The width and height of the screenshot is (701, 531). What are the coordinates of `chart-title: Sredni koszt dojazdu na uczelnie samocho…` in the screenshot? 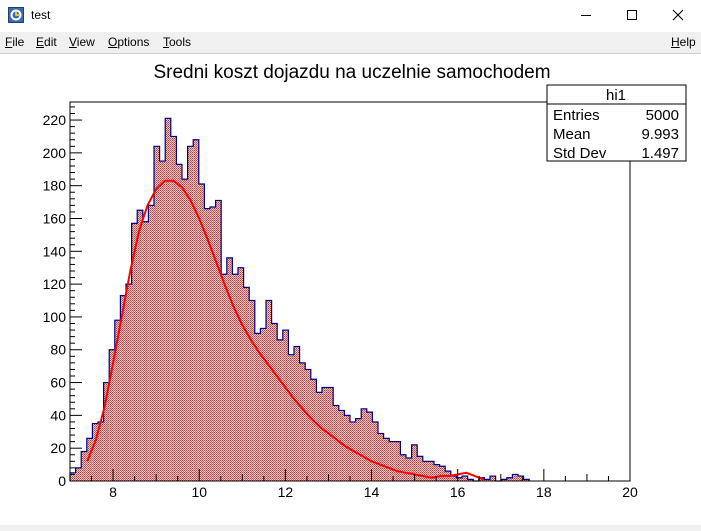 It's located at (351, 72).